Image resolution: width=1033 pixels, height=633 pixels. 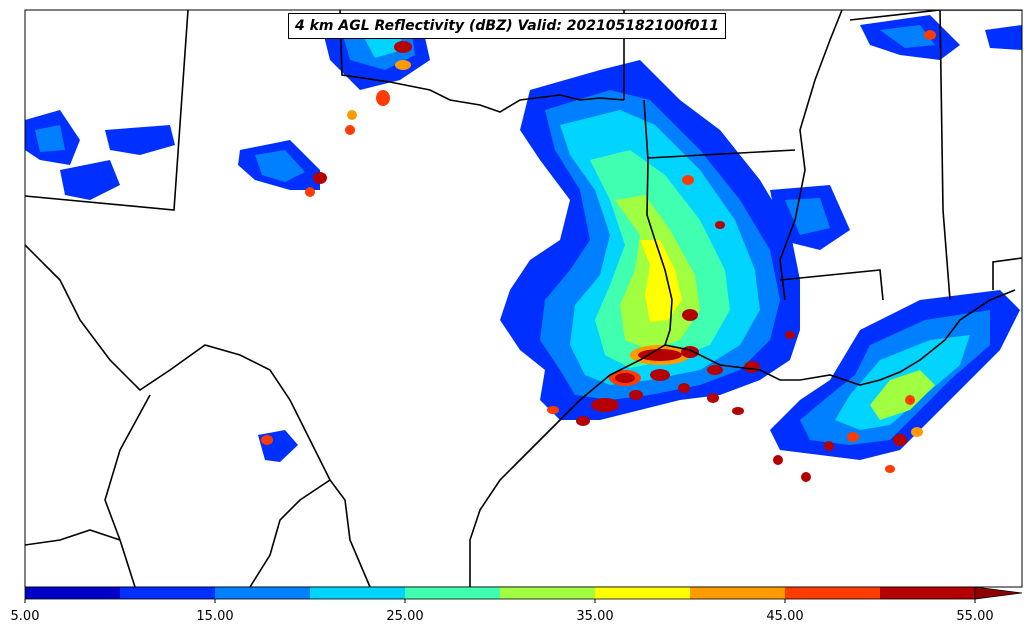 What do you see at coordinates (595, 616) in the screenshot?
I see `colorbar-tick-label: 35.00` at bounding box center [595, 616].